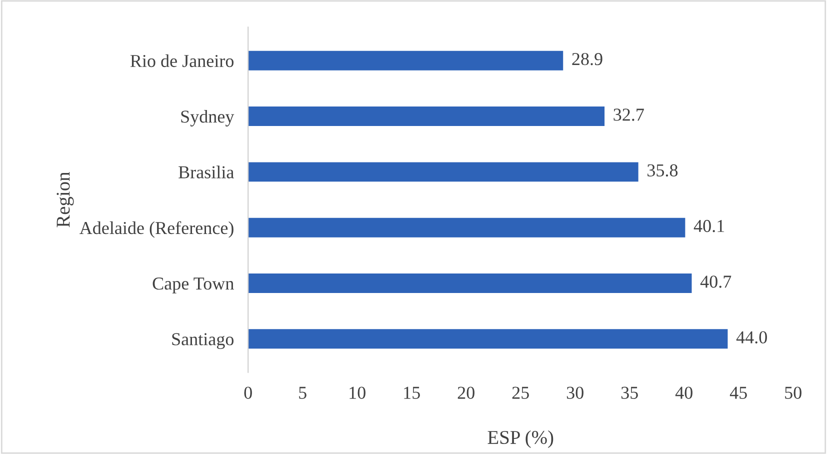  Describe the element at coordinates (65, 200) in the screenshot. I see `y-axis-title: Region` at that location.